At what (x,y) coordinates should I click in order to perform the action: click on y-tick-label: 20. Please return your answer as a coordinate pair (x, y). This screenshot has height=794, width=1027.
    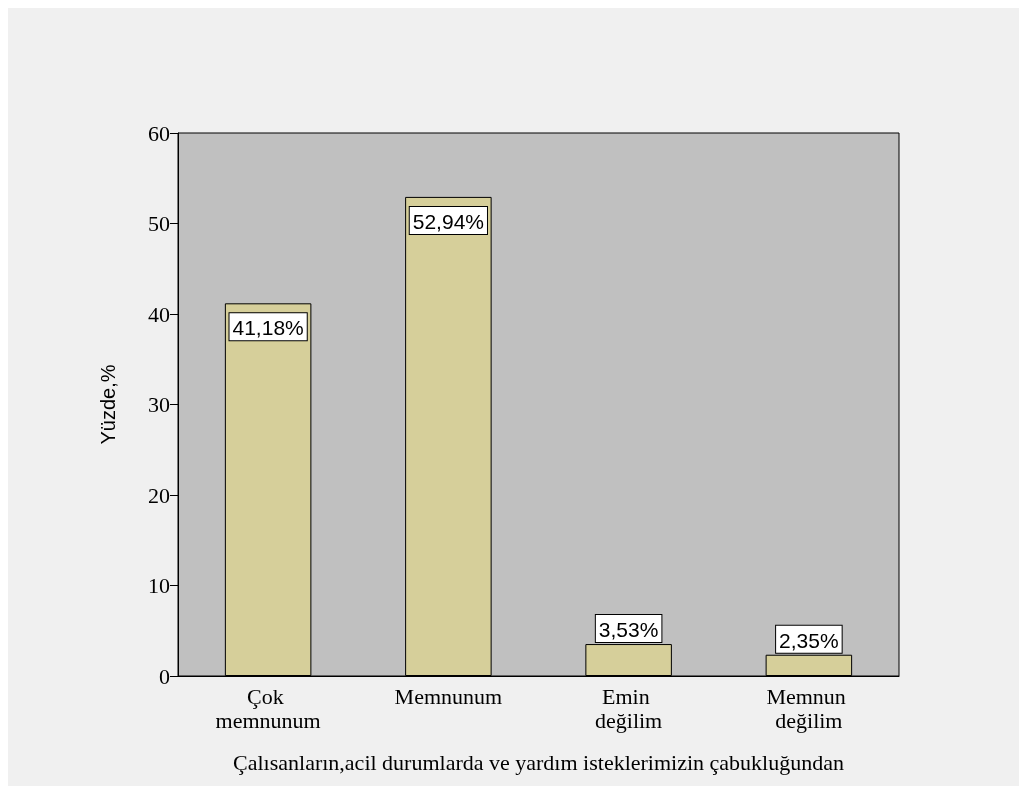
    Looking at the image, I should click on (159, 495).